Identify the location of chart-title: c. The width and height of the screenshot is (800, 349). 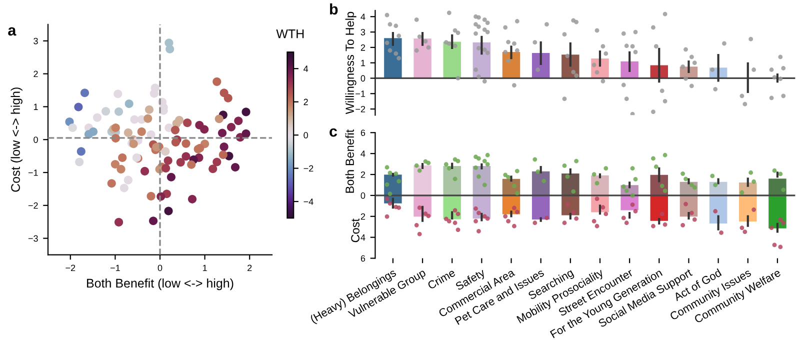
(334, 132).